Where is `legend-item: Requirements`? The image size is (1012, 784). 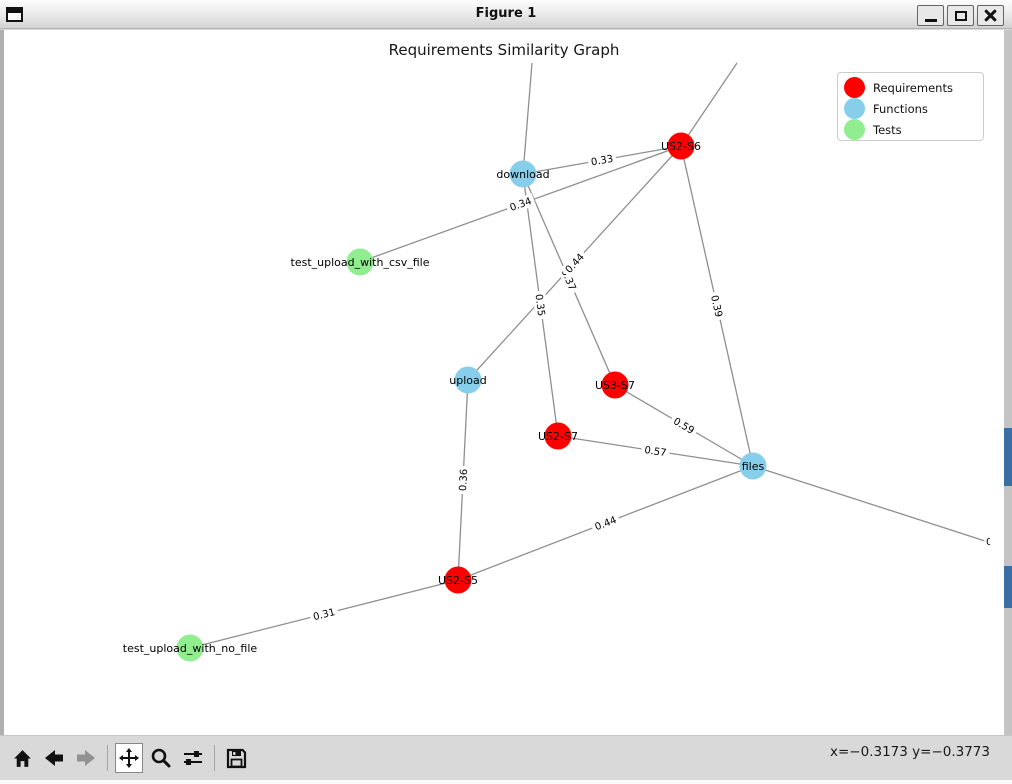 legend-item: Requirements is located at coordinates (909, 87).